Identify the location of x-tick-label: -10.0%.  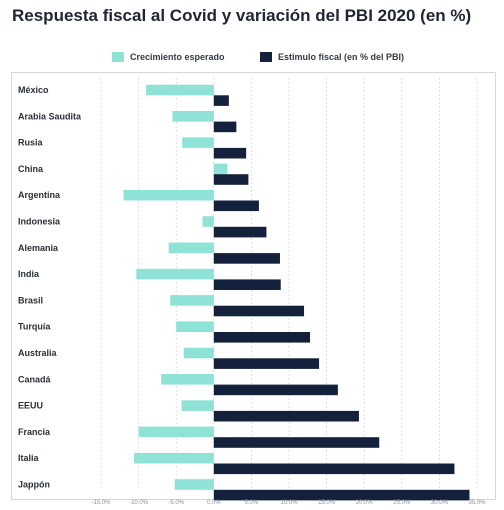
(139, 503).